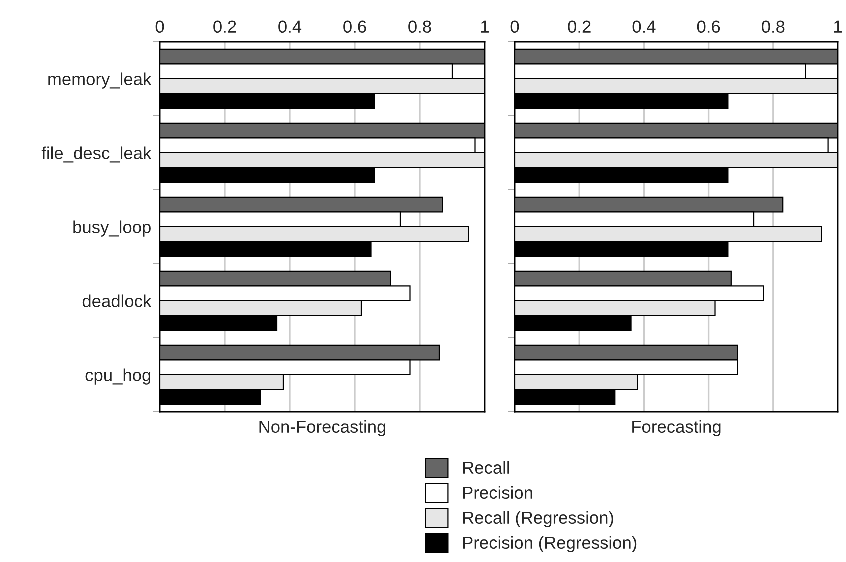 The image size is (846, 562). What do you see at coordinates (498, 493) in the screenshot?
I see `legend-label: Precision` at bounding box center [498, 493].